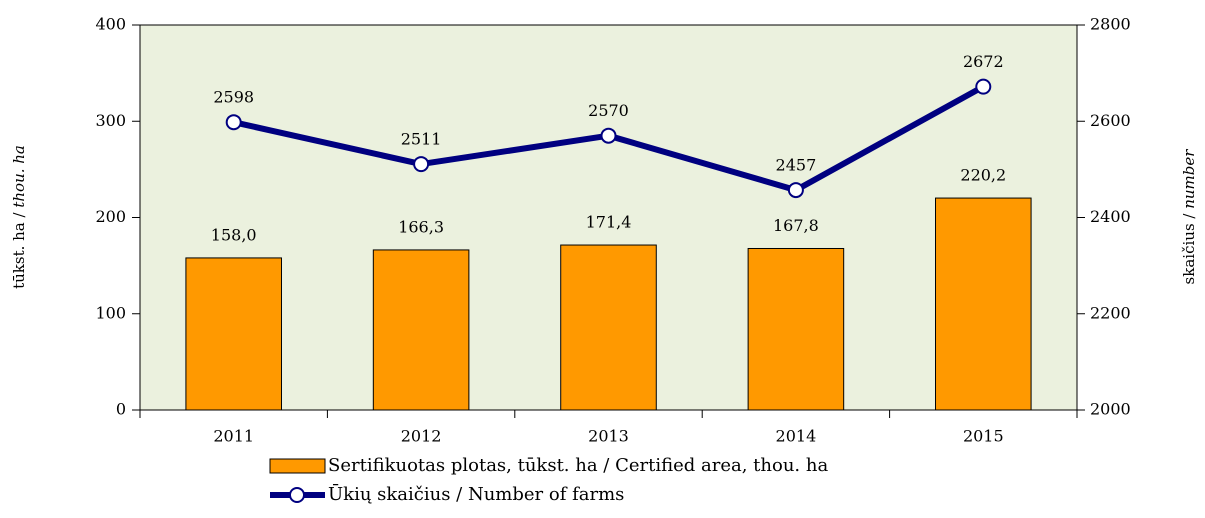 The width and height of the screenshot is (1205, 518). I want to click on x-tick-label: 2011, so click(233, 436).